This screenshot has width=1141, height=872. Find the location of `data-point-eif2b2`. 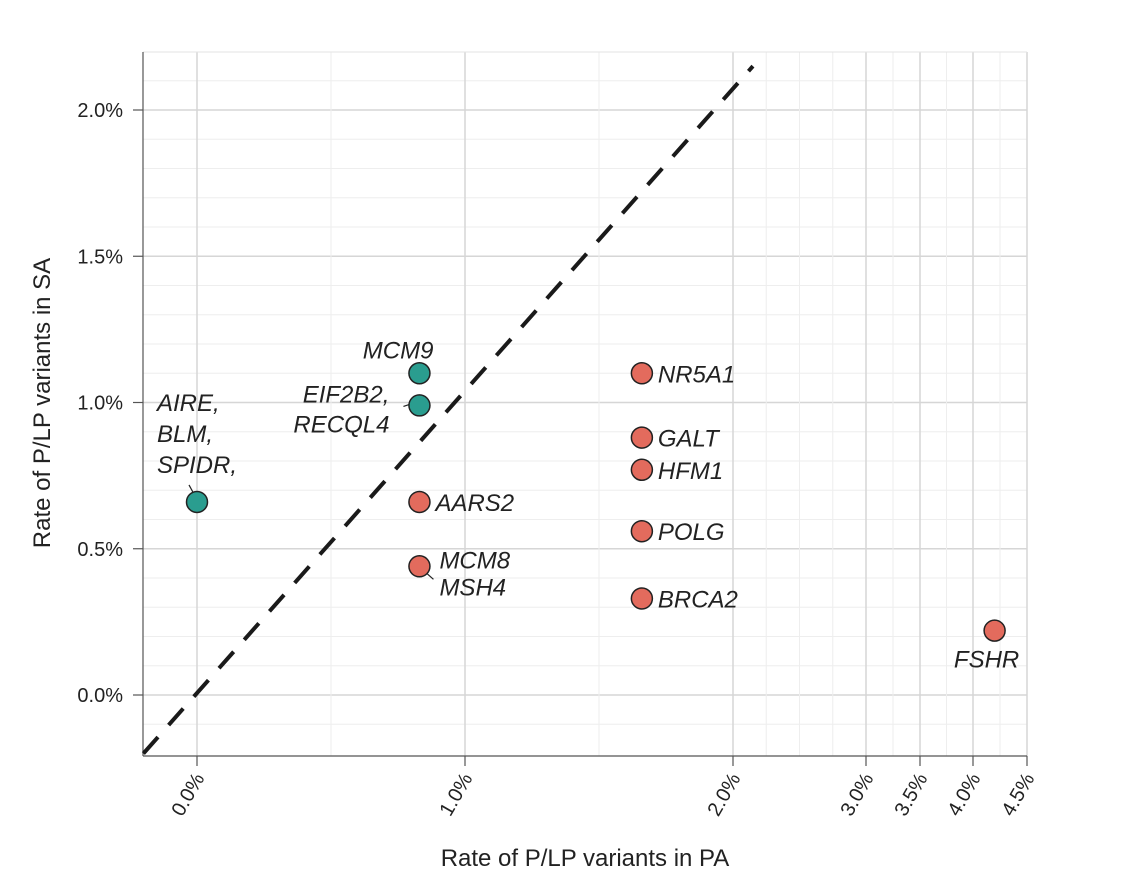

data-point-eif2b2 is located at coordinates (419, 405).